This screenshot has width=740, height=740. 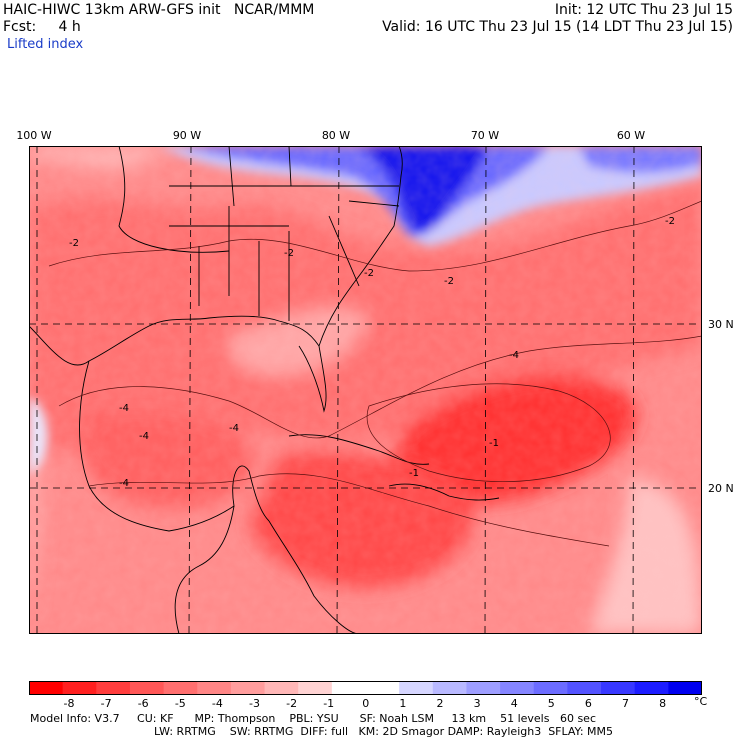 What do you see at coordinates (477, 703) in the screenshot?
I see `colorbar-tick-label: 3` at bounding box center [477, 703].